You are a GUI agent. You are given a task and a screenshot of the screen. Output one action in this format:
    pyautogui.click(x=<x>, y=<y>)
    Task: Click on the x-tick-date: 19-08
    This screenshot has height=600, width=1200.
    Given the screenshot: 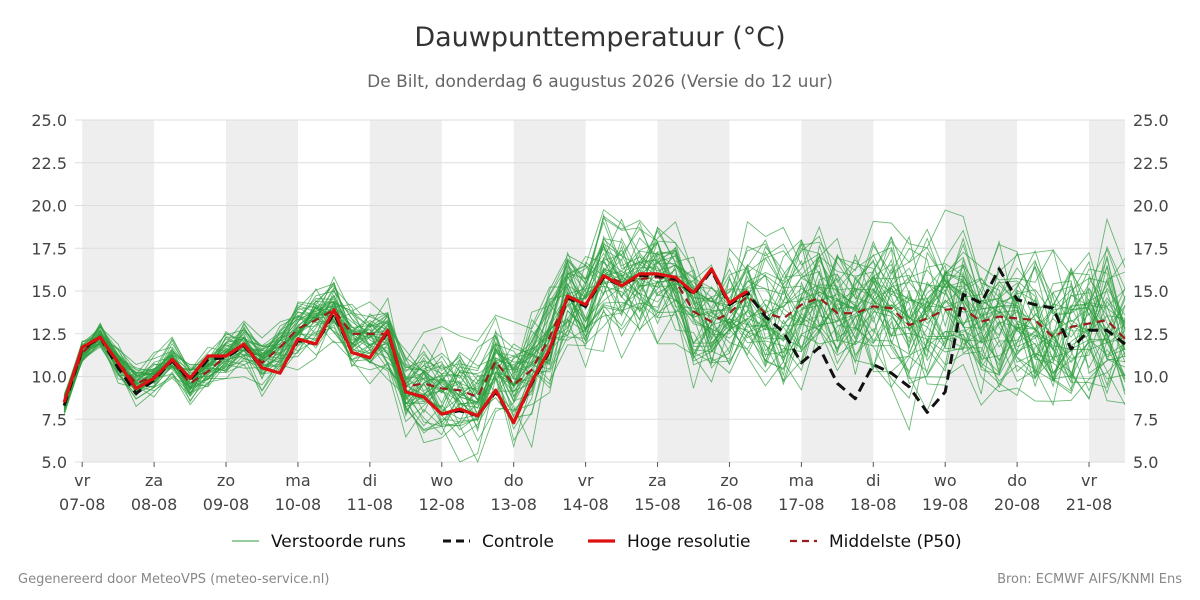 What is the action you would take?
    pyautogui.click(x=945, y=504)
    